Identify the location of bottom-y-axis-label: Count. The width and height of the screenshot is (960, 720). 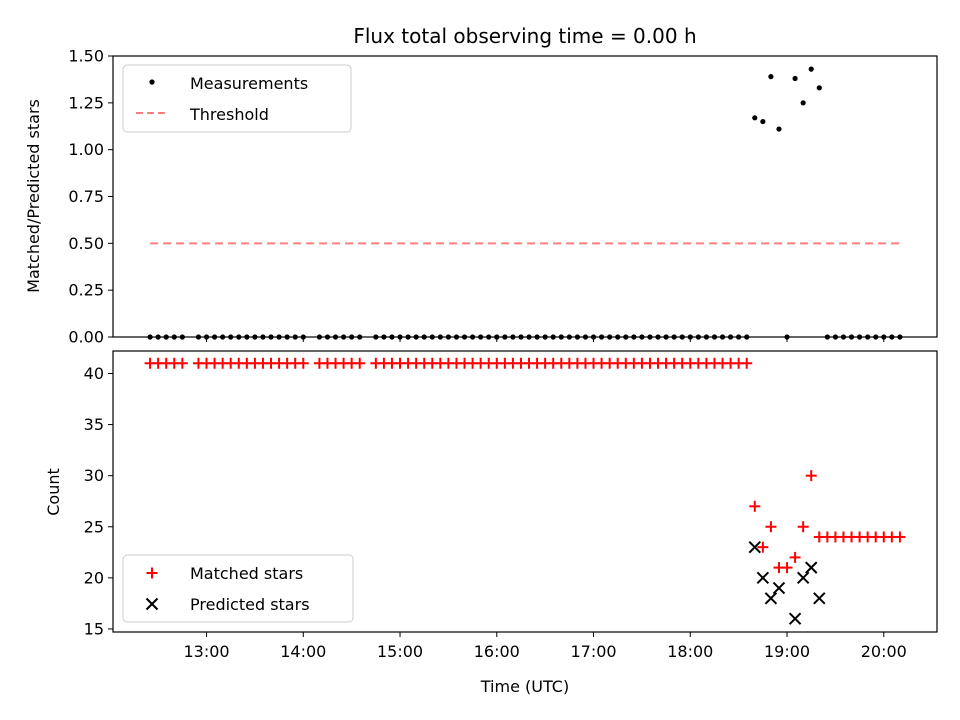
(53, 492).